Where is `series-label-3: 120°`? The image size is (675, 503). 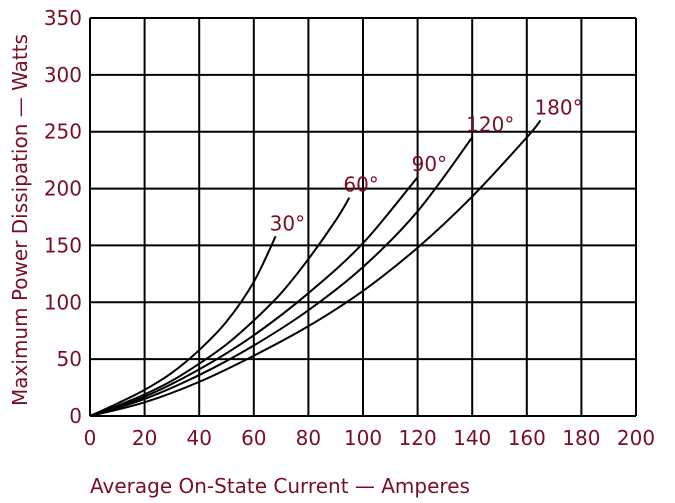
series-label-3: 120° is located at coordinates (490, 124).